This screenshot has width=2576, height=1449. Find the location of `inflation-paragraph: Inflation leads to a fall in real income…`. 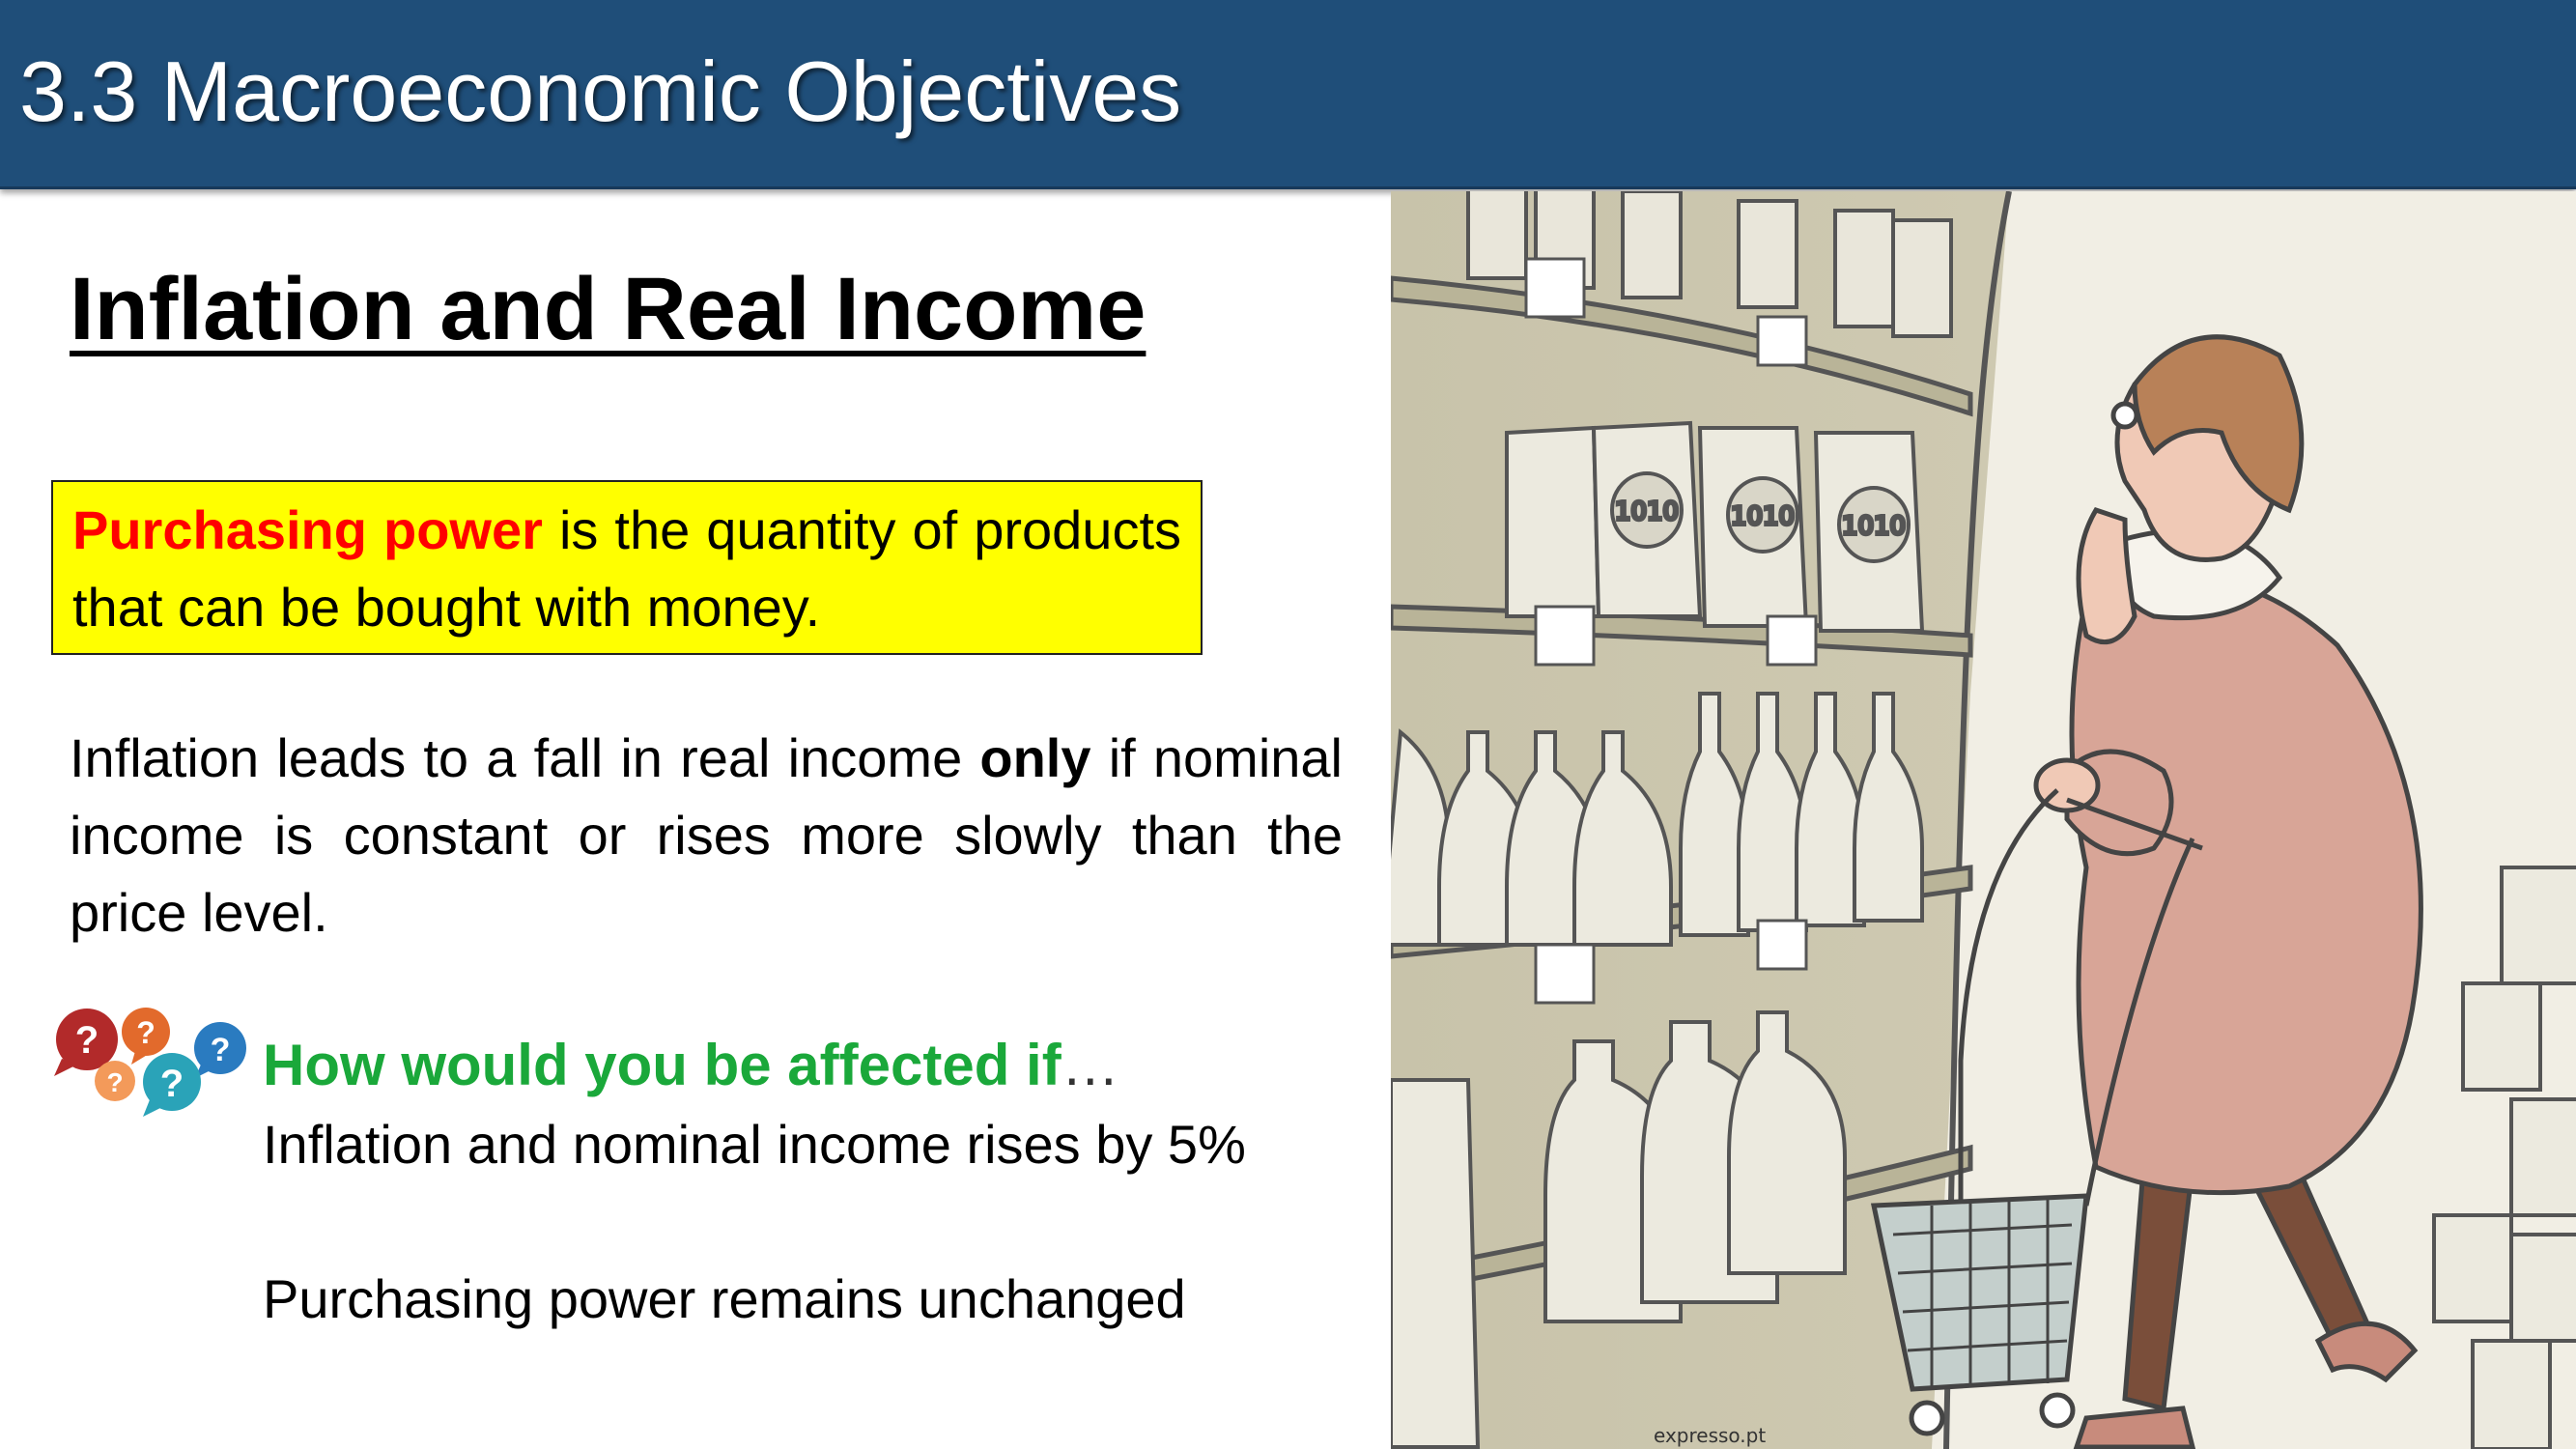

inflation-paragraph: Inflation leads to a fall in real income… is located at coordinates (706, 836).